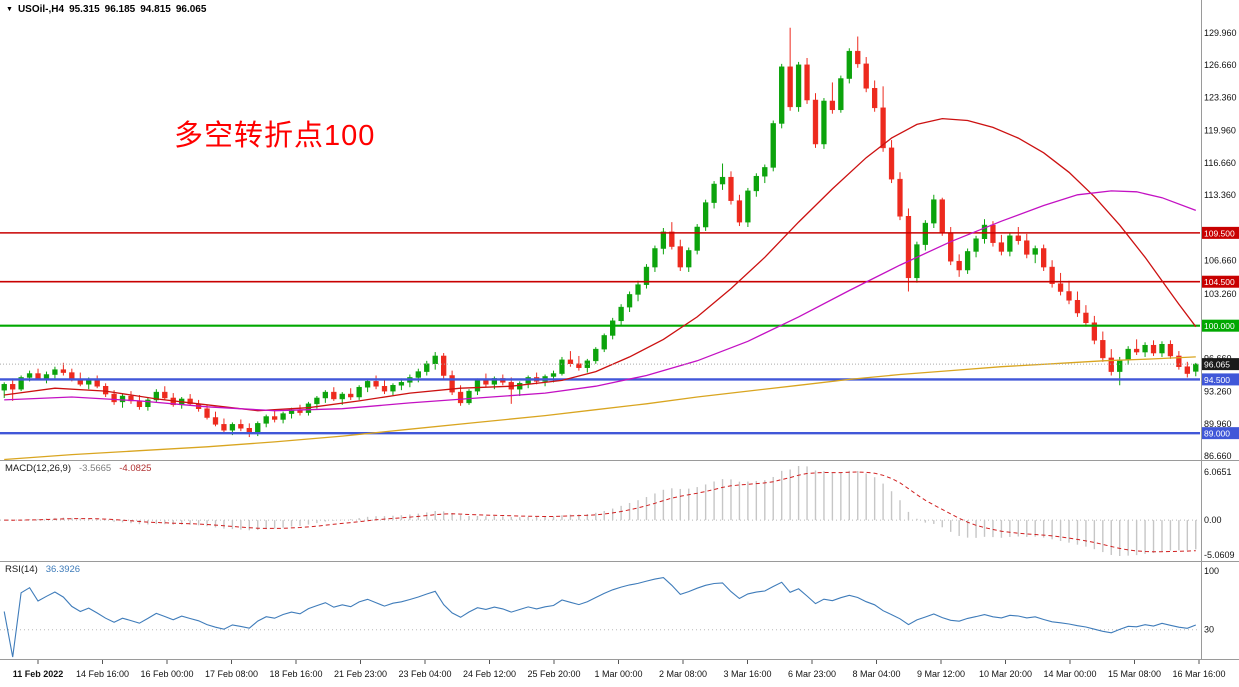 The width and height of the screenshot is (1239, 687). What do you see at coordinates (1069, 674) in the screenshot?
I see `time-axis-label: 14 Mar 00:00` at bounding box center [1069, 674].